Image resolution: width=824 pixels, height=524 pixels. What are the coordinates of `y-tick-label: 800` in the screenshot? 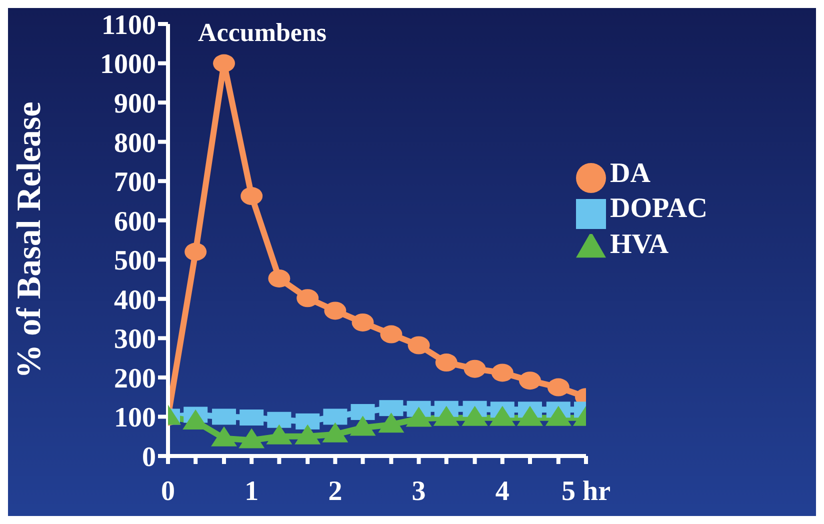 It's located at (135, 143).